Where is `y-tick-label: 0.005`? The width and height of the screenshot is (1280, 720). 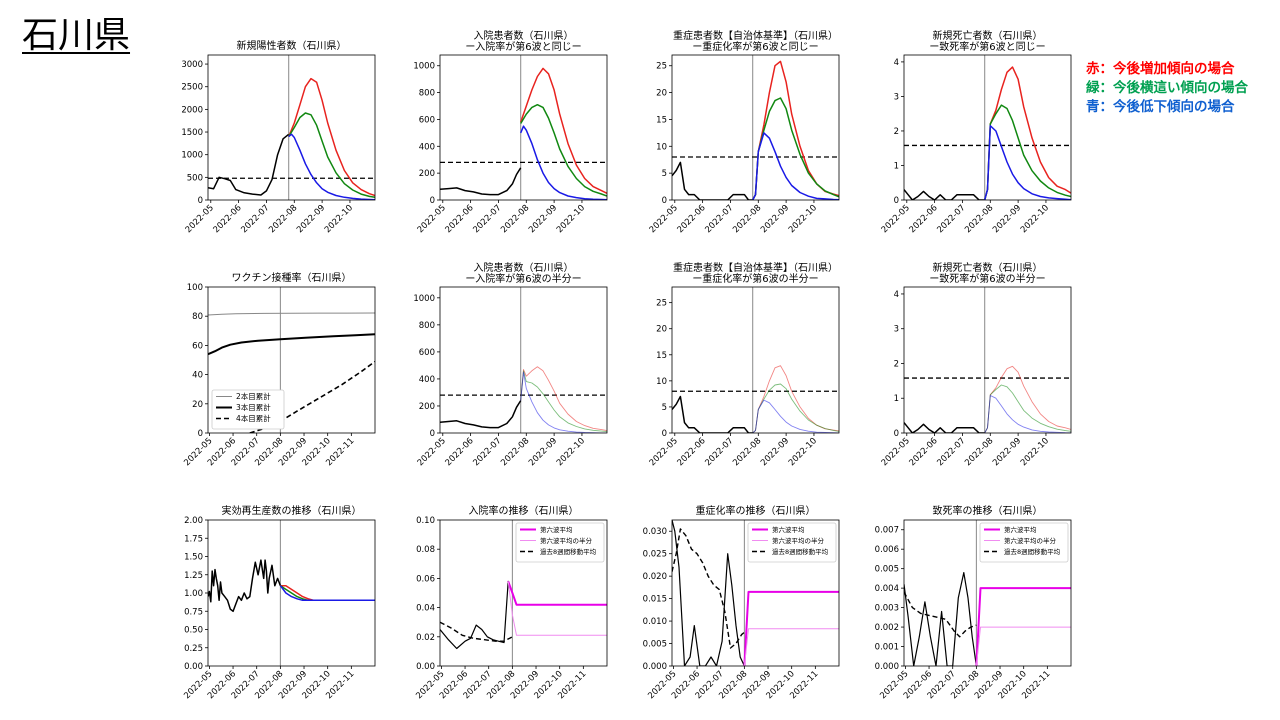
y-tick-label: 0.005 is located at coordinates (655, 645).